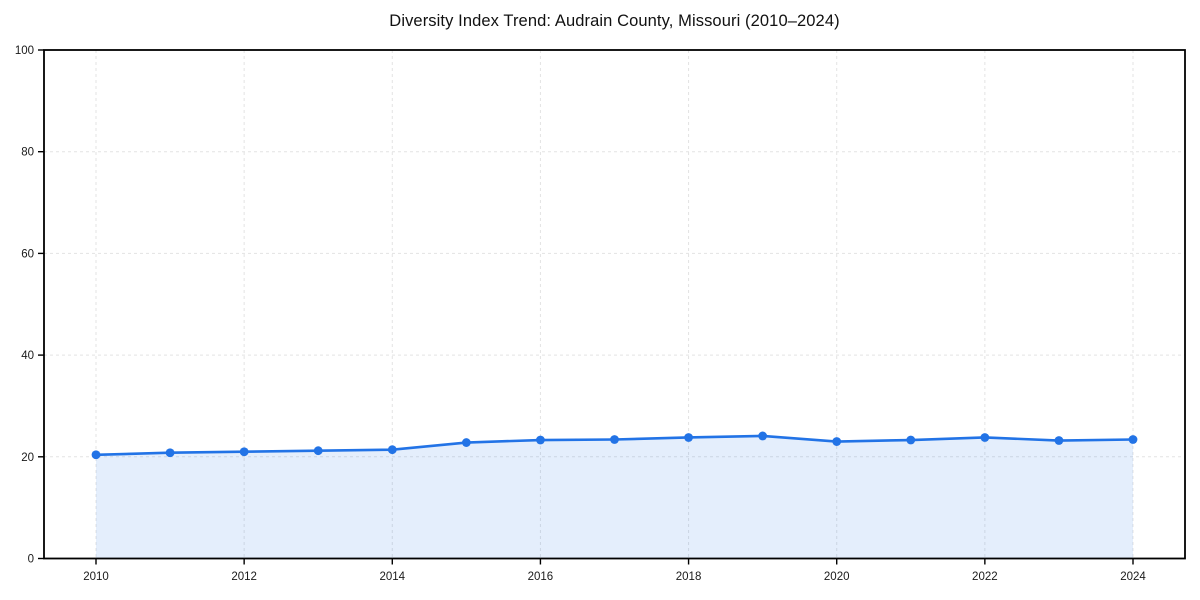 Image resolution: width=1200 pixels, height=600 pixels. Describe the element at coordinates (614, 445) in the screenshot. I see `data-points` at that location.